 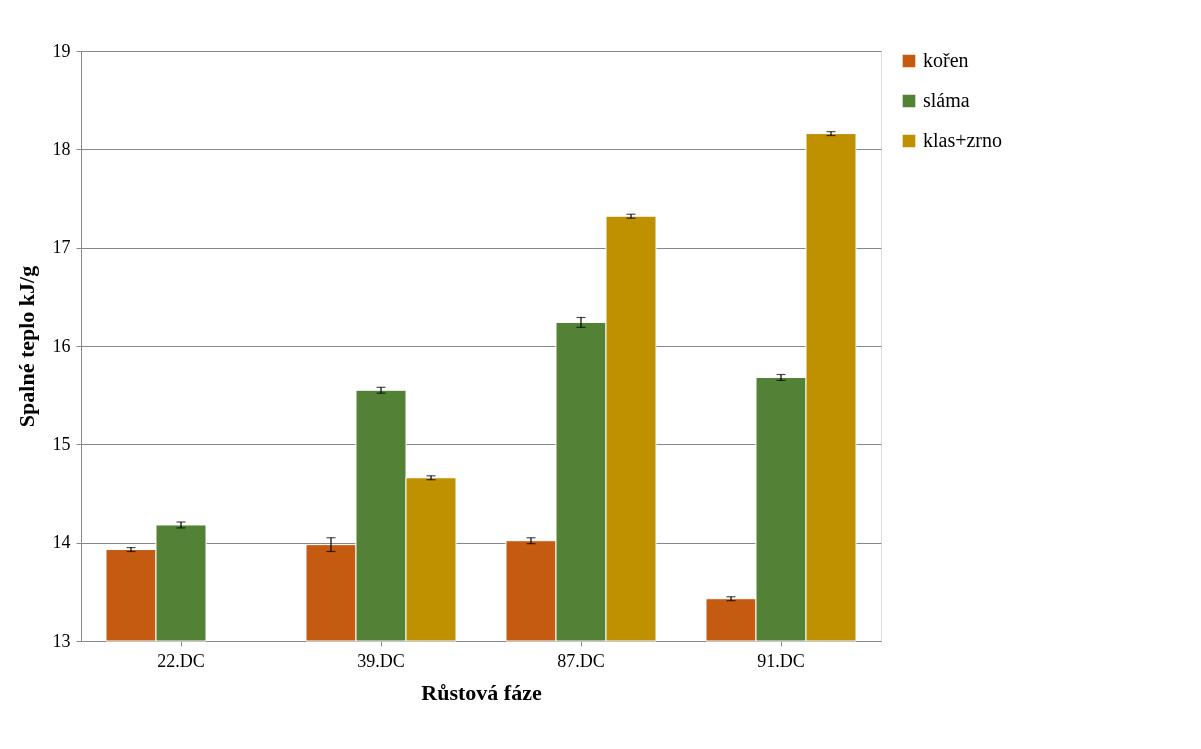 I want to click on x-tick-label: 87.DC, so click(x=581, y=660).